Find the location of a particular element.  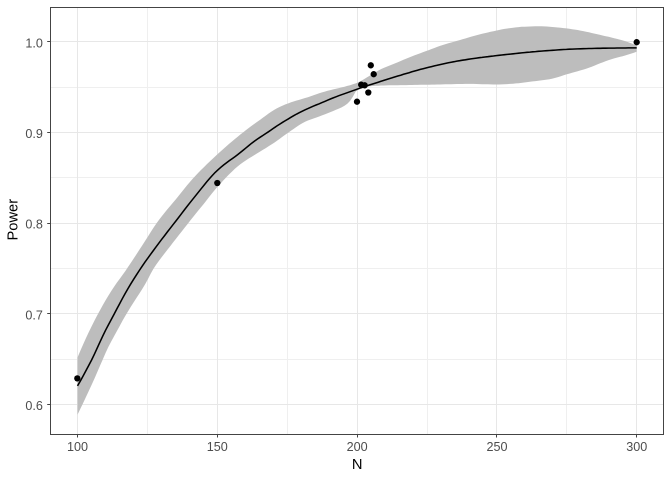

svg-text: 1.0 is located at coordinates (34, 43).